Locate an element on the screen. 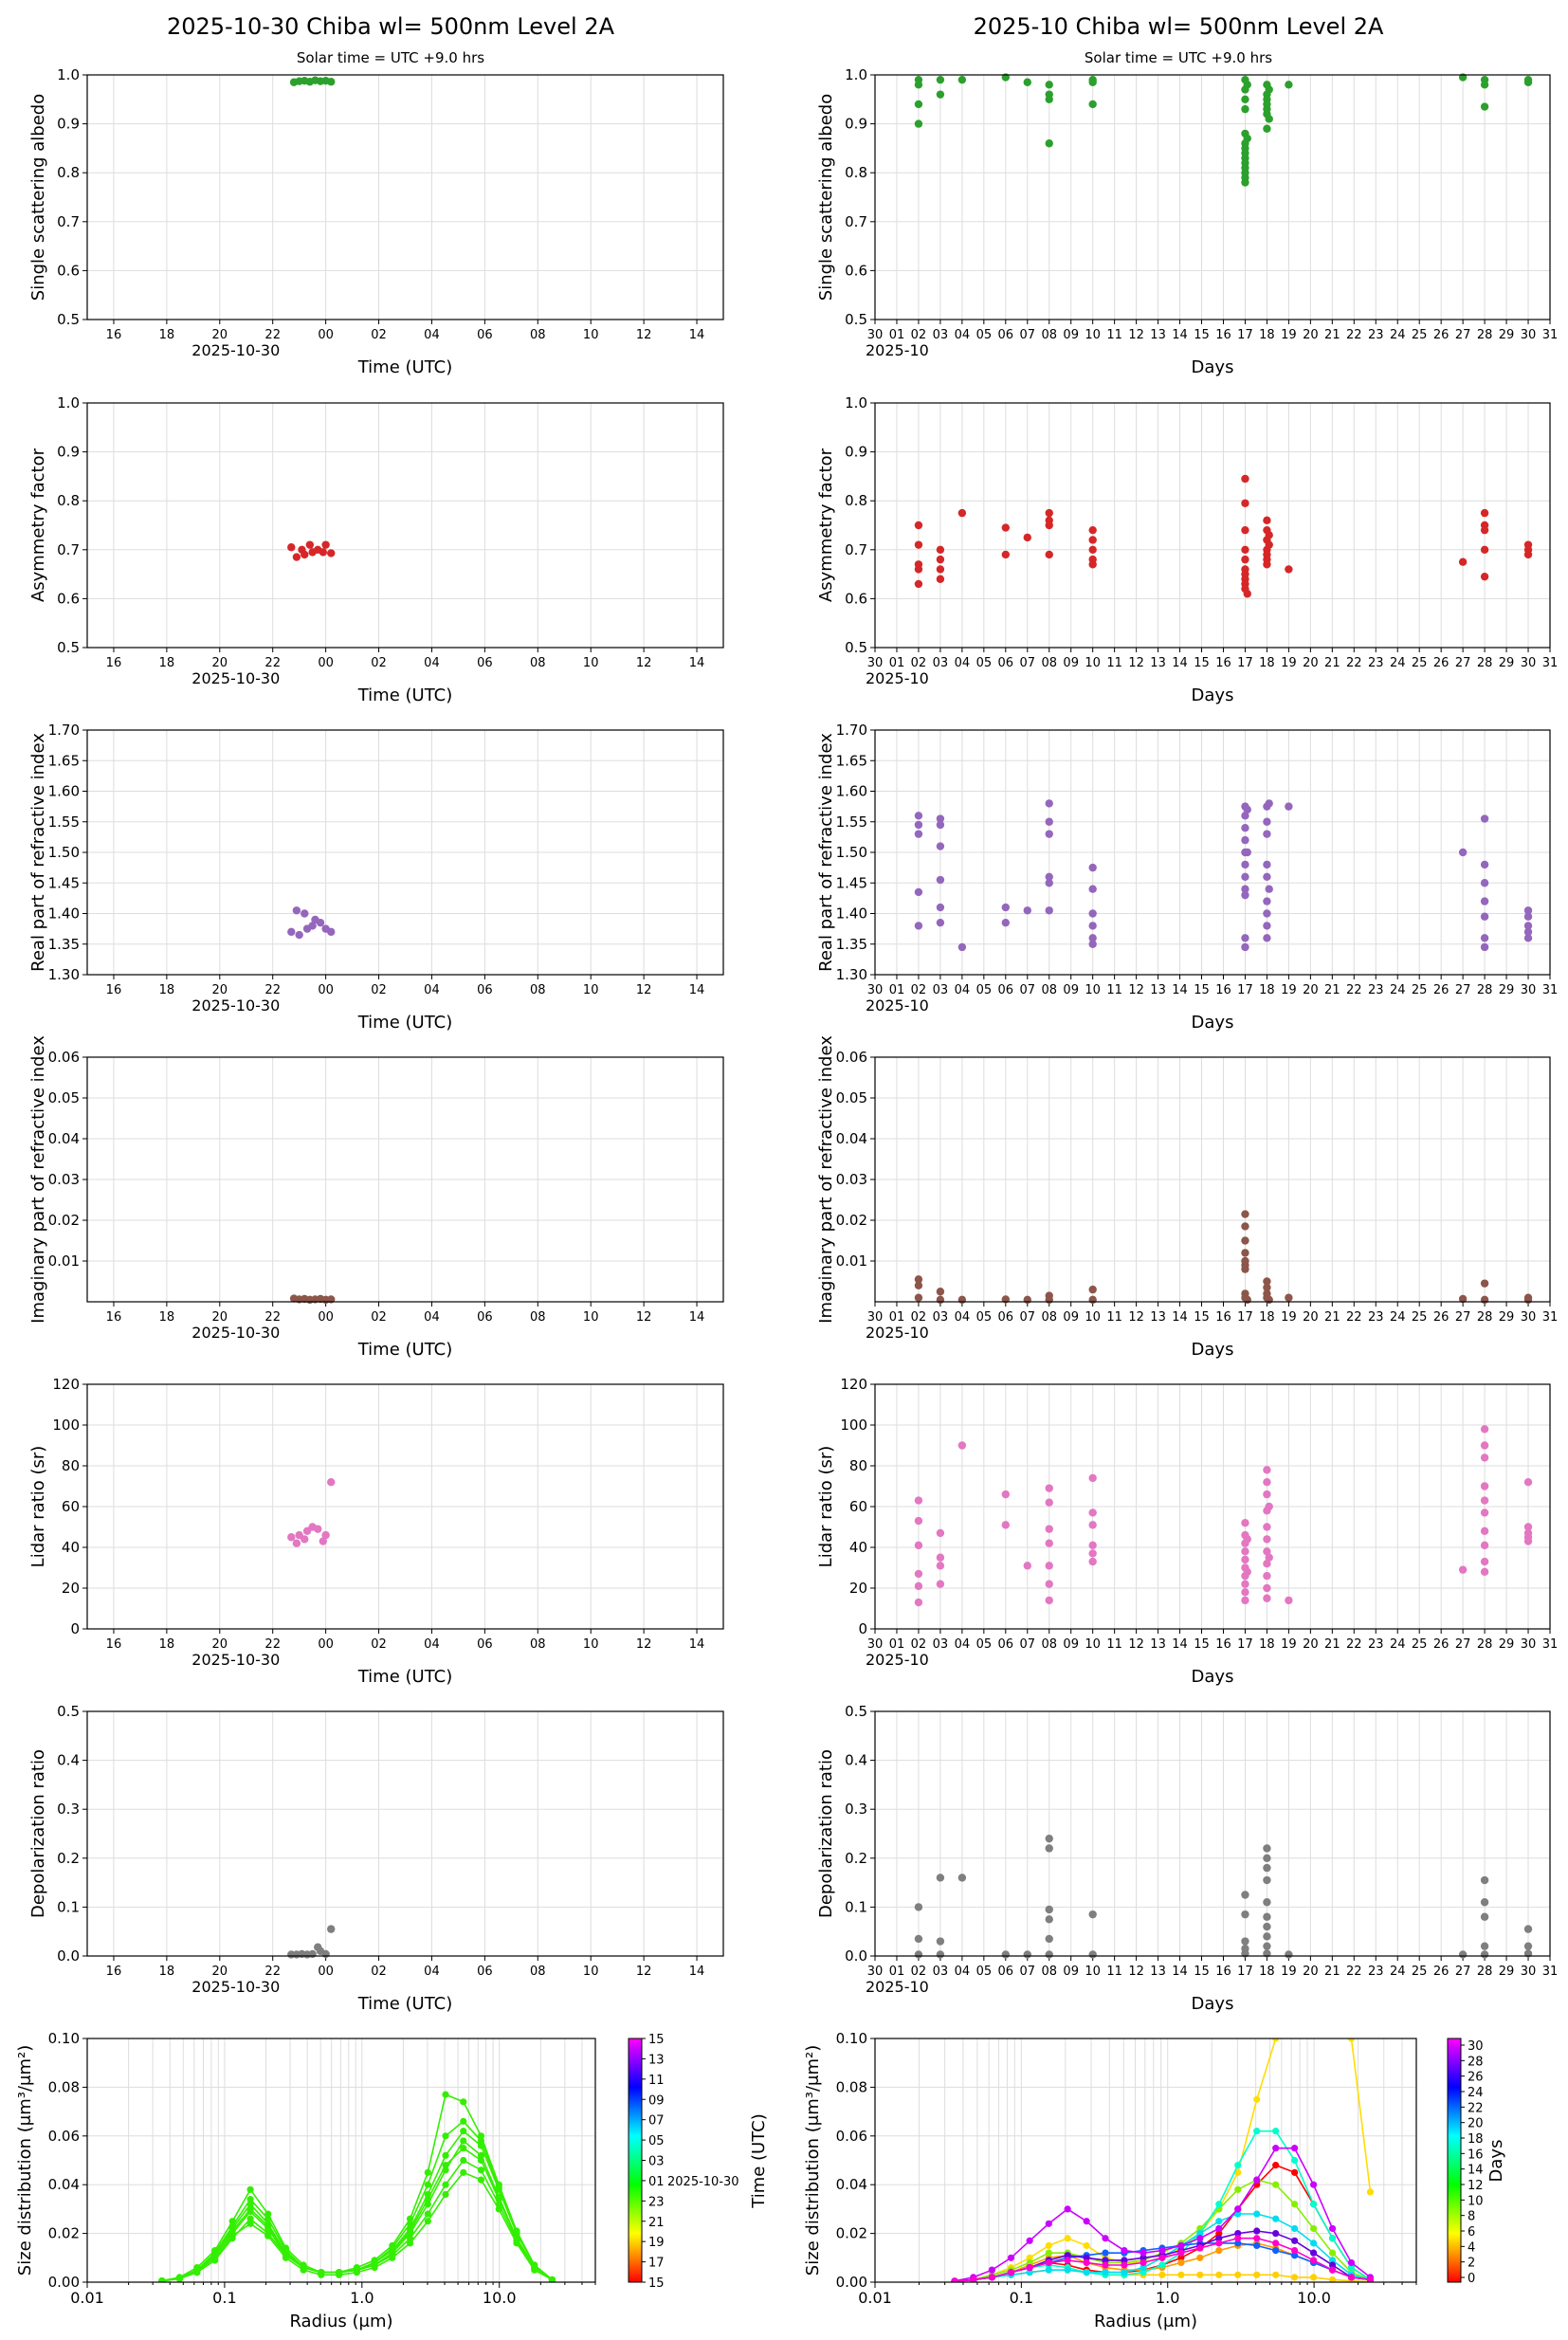 The height and width of the screenshot is (2340, 1568). colorbar-tick-label: 12 is located at coordinates (1476, 2186).